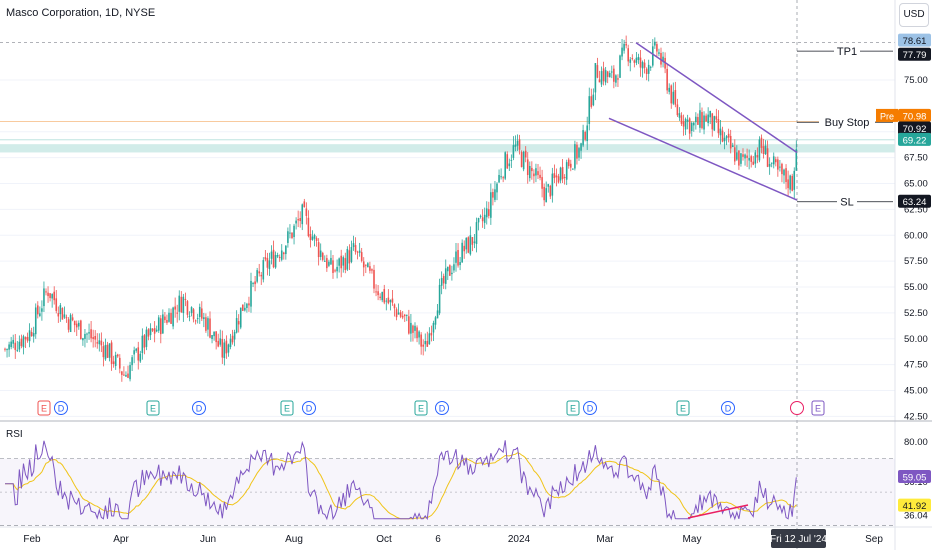 This screenshot has width=932, height=550. Describe the element at coordinates (519, 539) in the screenshot. I see `time-axis-label: 2024` at that location.